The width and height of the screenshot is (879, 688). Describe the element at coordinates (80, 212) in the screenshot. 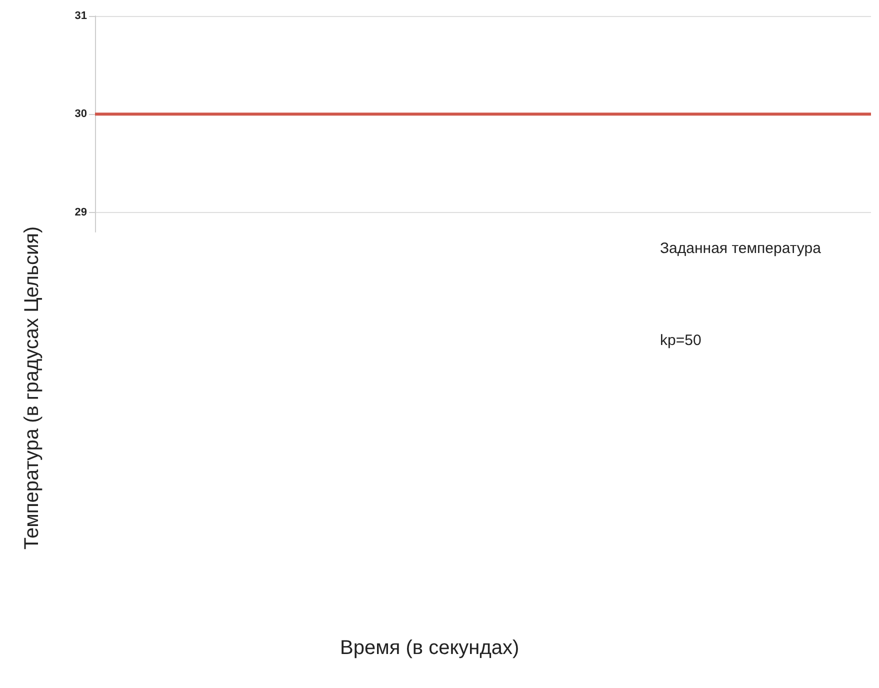

I see `y-tick-label: 29` at that location.